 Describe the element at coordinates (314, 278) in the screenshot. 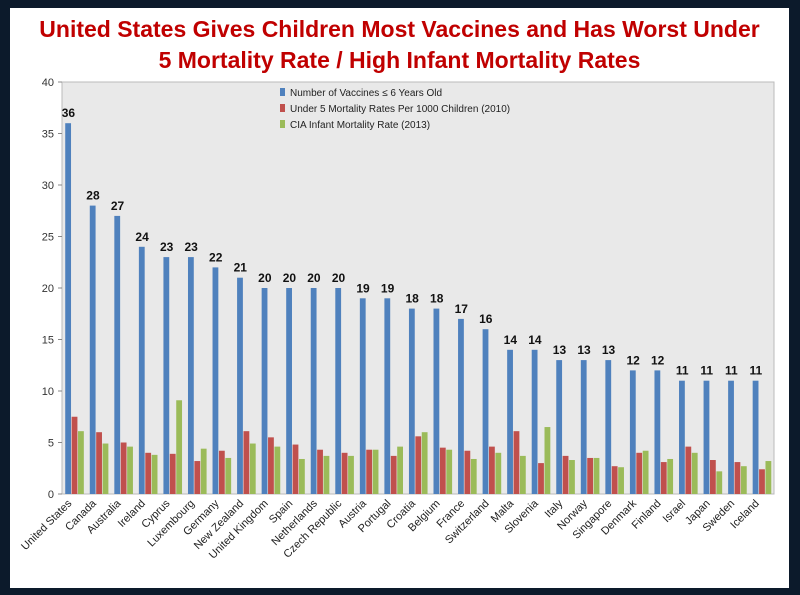

I see `data-label-10: 20` at that location.